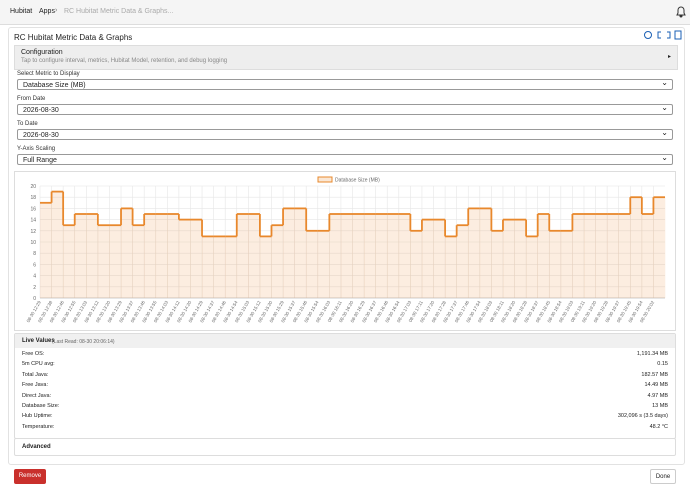 This screenshot has height=492, width=690. I want to click on field-label: Select Metric to Display, so click(48, 74).